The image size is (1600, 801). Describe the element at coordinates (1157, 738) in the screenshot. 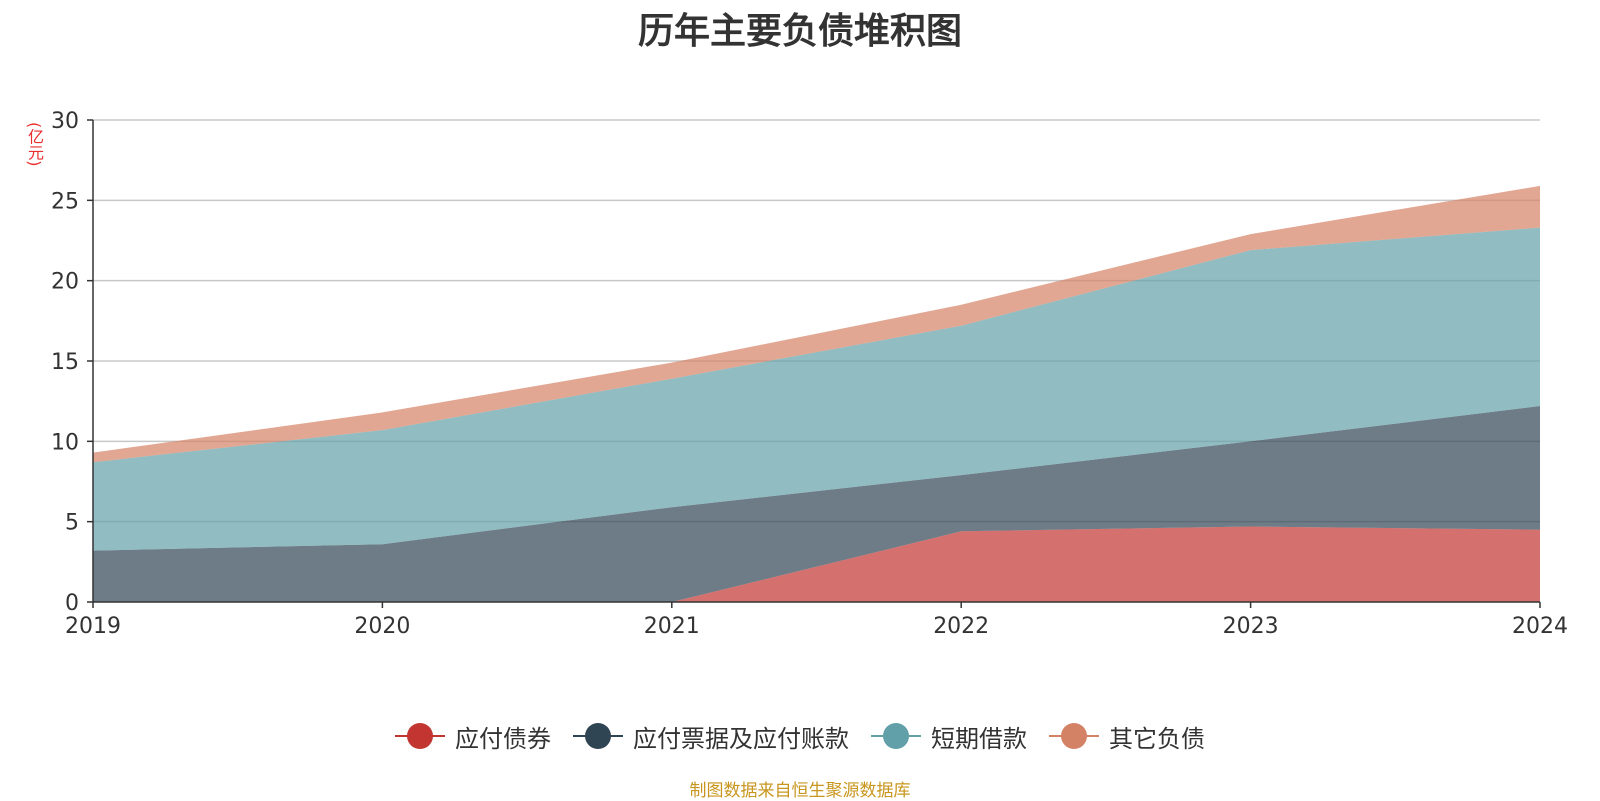

I see `legend-label: 其它负债` at that location.